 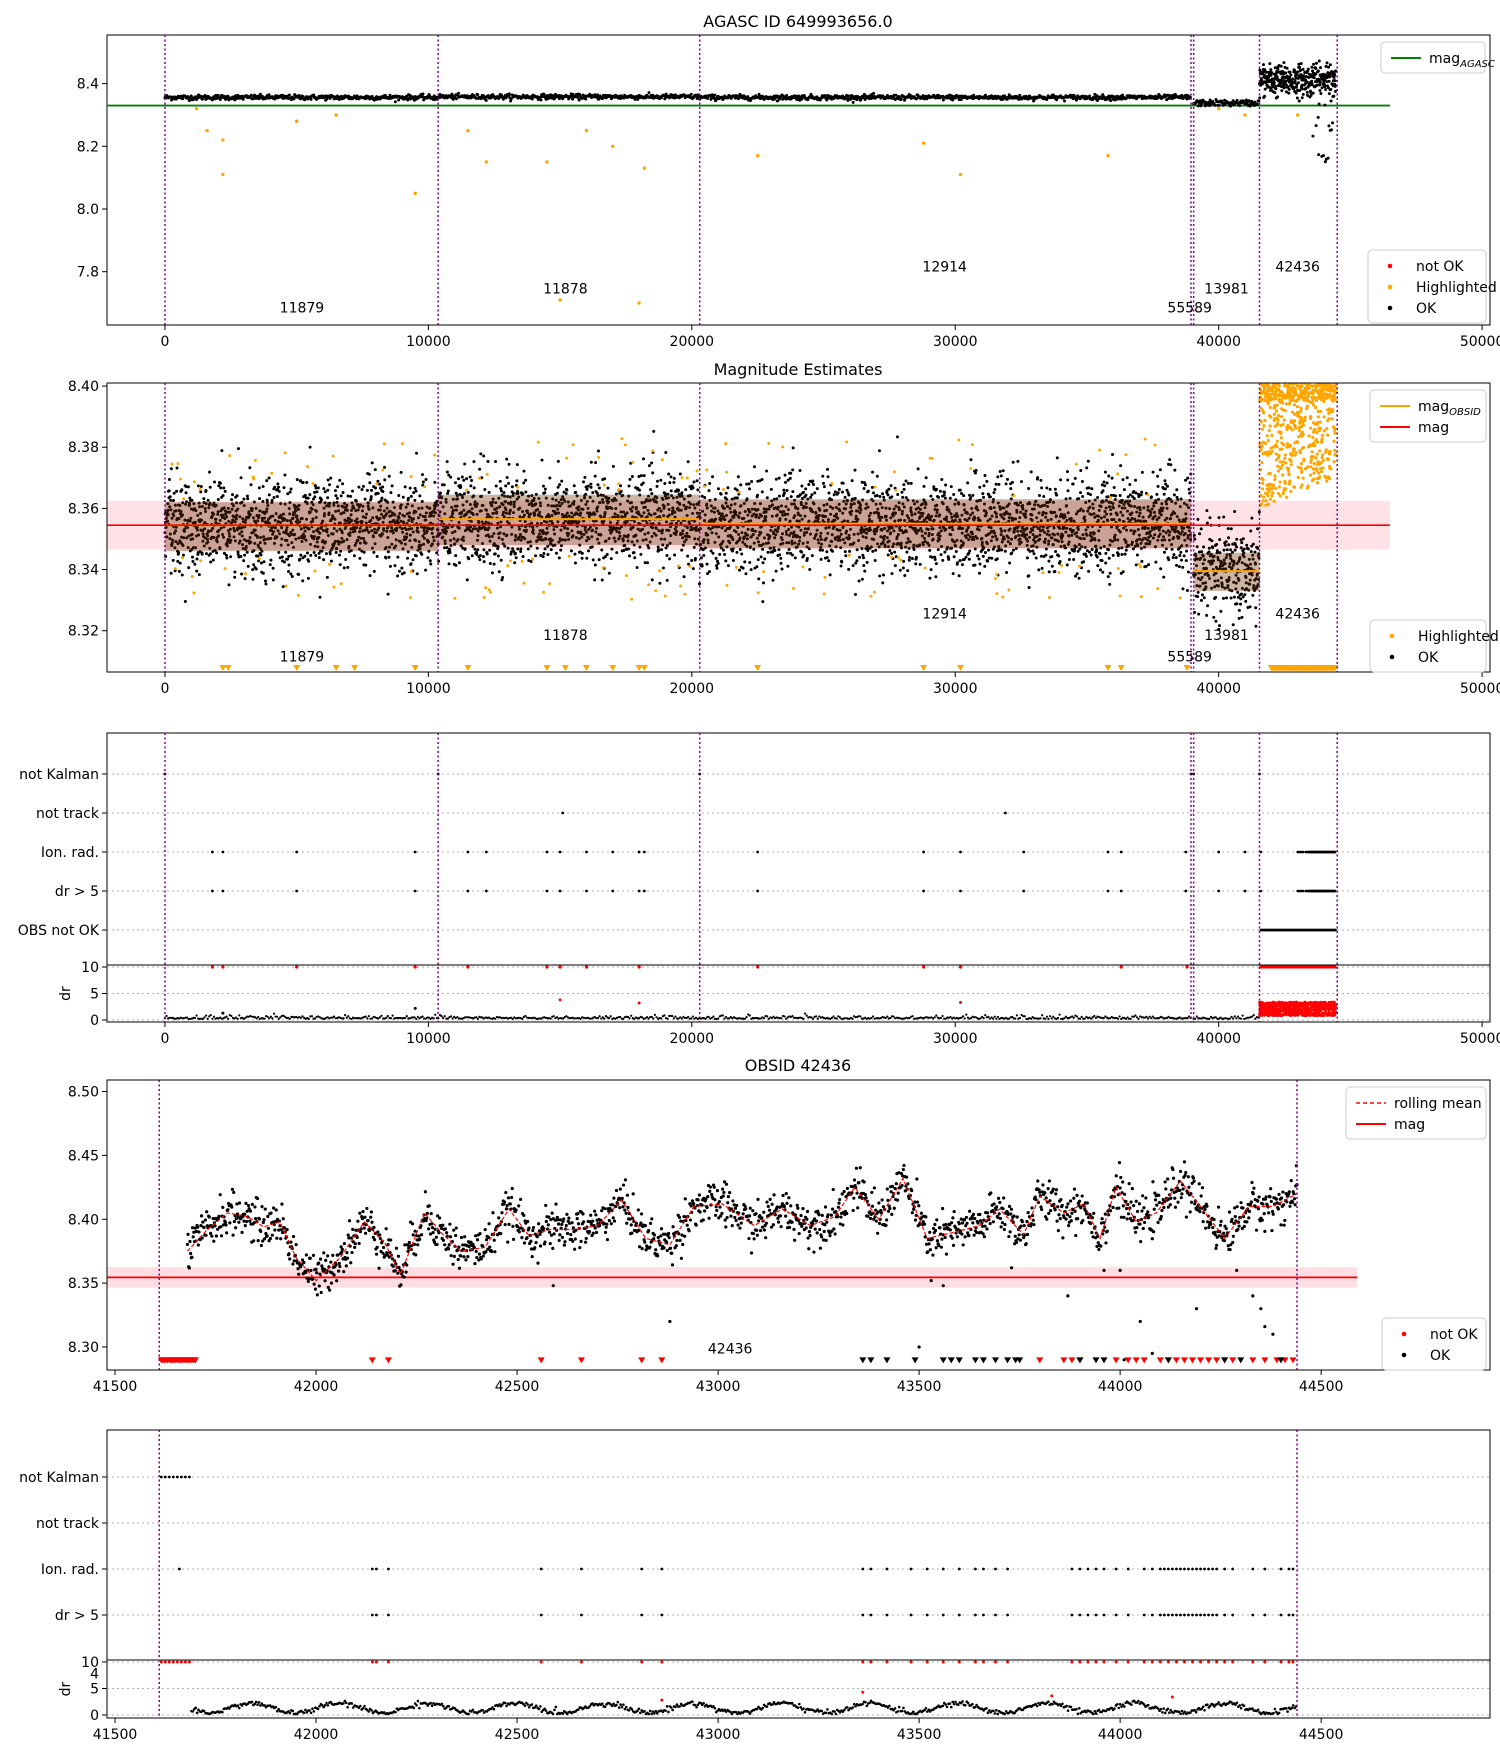 What do you see at coordinates (1226, 290) in the screenshot?
I see `obsid-annotation: 13981` at bounding box center [1226, 290].